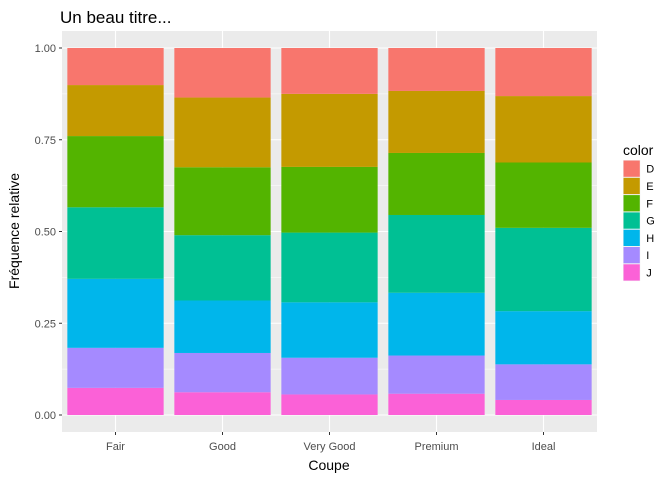 The image size is (672, 485). Describe the element at coordinates (544, 447) in the screenshot. I see `x-tick-label: Ideal` at that location.